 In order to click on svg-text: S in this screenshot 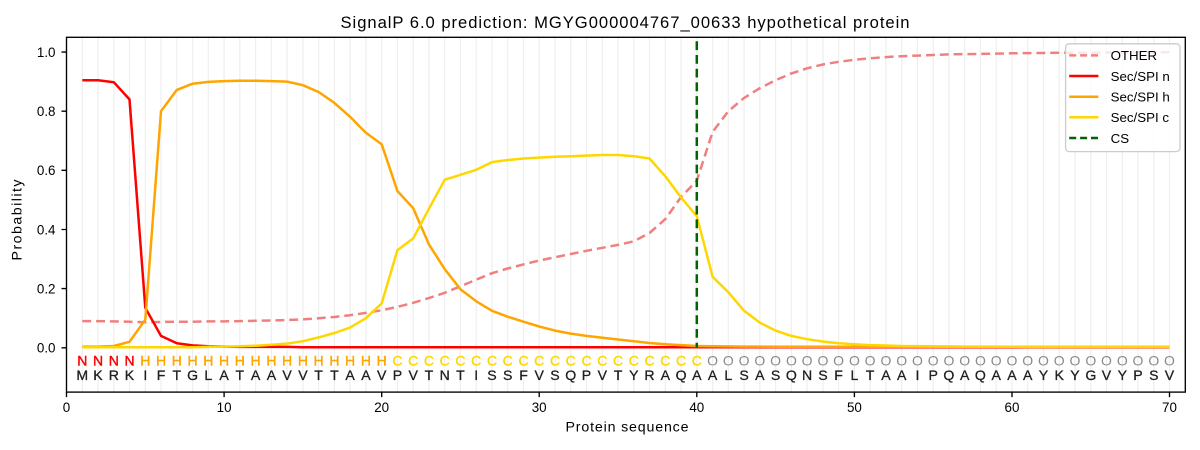, I will do `click(507, 375)`.